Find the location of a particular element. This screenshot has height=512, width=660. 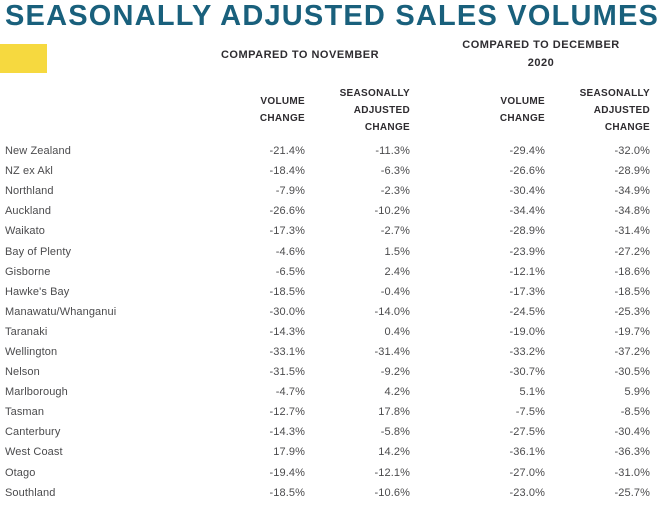

region-label: Canterbury is located at coordinates (33, 432).